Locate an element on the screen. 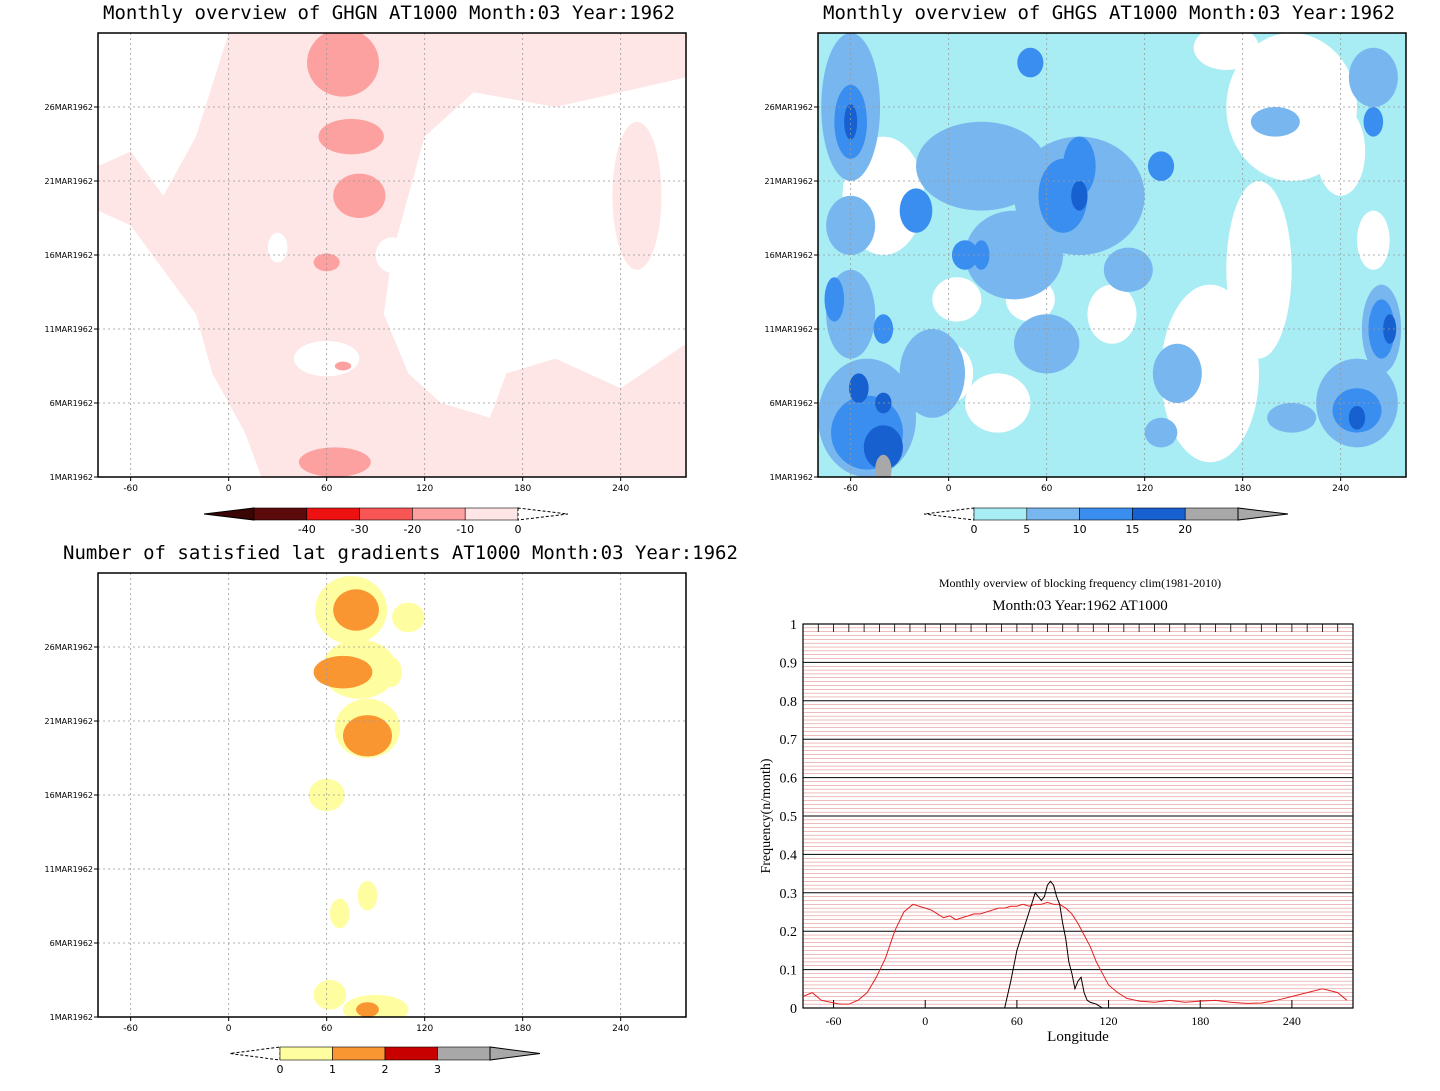 The image size is (1440, 1091). plot-frame is located at coordinates (1078, 816).